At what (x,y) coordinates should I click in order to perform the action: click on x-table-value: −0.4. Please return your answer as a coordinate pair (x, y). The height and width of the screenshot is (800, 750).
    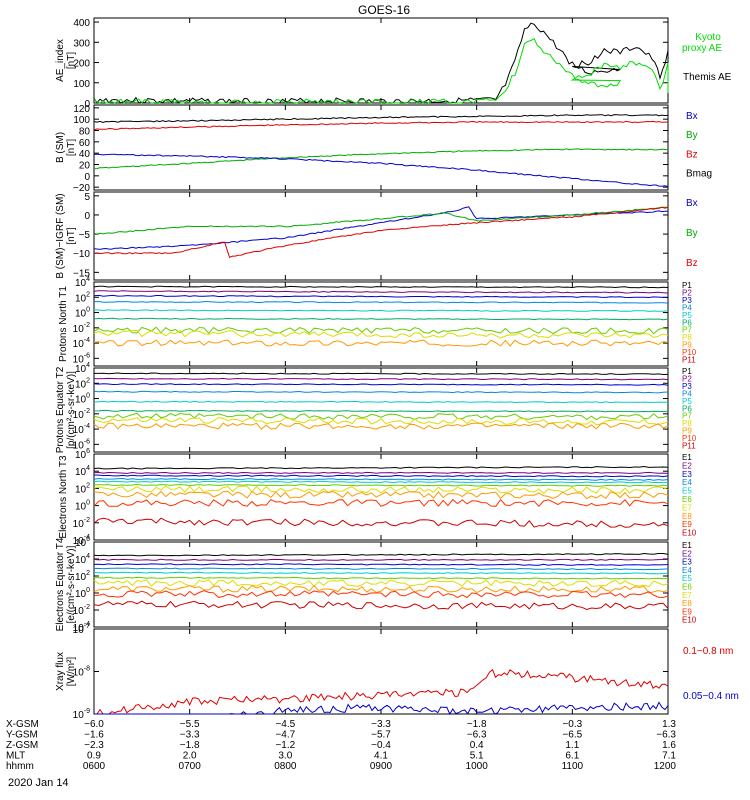
    Looking at the image, I should click on (381, 745).